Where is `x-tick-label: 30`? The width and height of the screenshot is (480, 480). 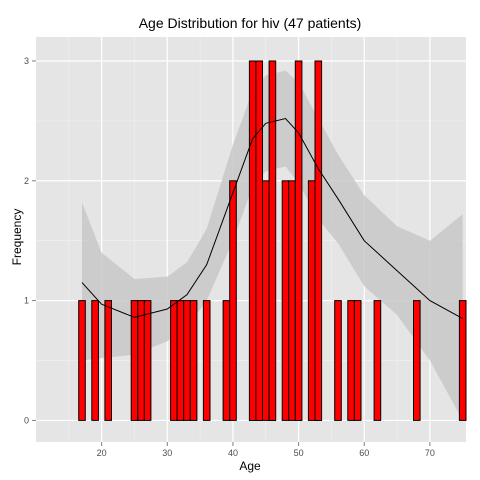
x-tick-label: 30 is located at coordinates (167, 453).